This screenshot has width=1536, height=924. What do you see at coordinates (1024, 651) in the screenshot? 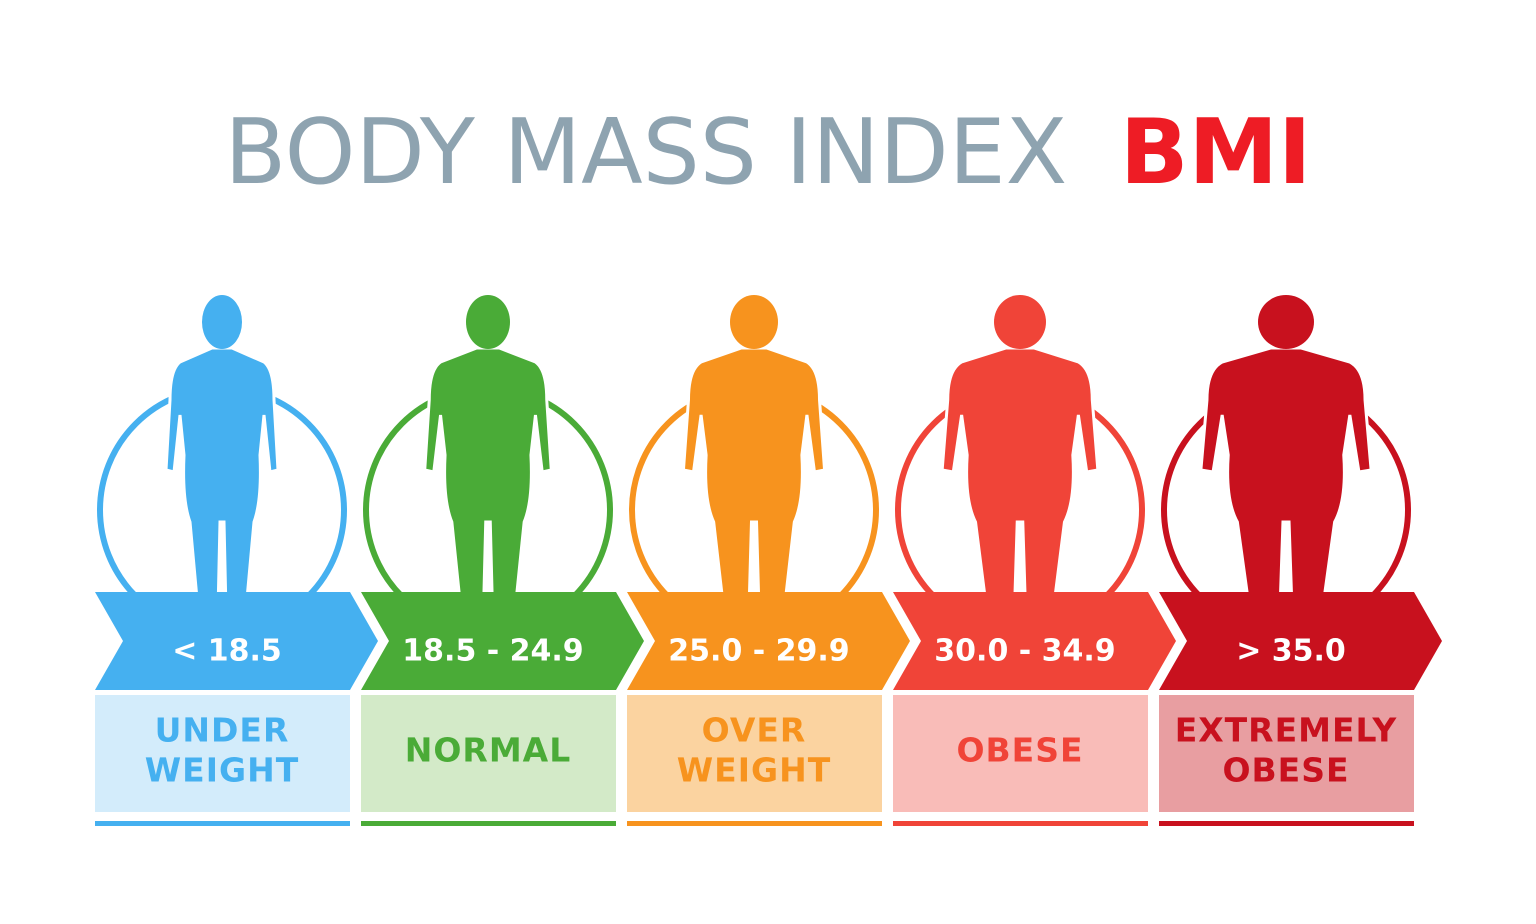
I see `range-text: 30.0 - 34.9` at bounding box center [1024, 651].